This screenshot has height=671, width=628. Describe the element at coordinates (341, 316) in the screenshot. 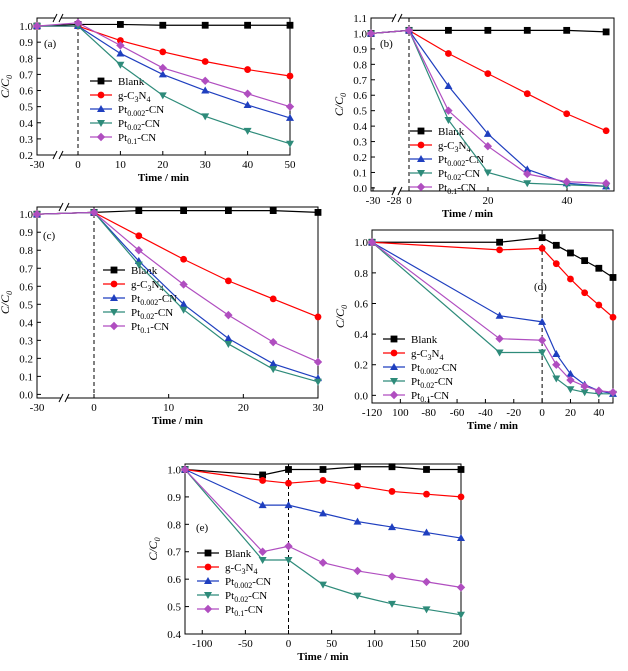

I see `y-axis-title: C/C0` at that location.